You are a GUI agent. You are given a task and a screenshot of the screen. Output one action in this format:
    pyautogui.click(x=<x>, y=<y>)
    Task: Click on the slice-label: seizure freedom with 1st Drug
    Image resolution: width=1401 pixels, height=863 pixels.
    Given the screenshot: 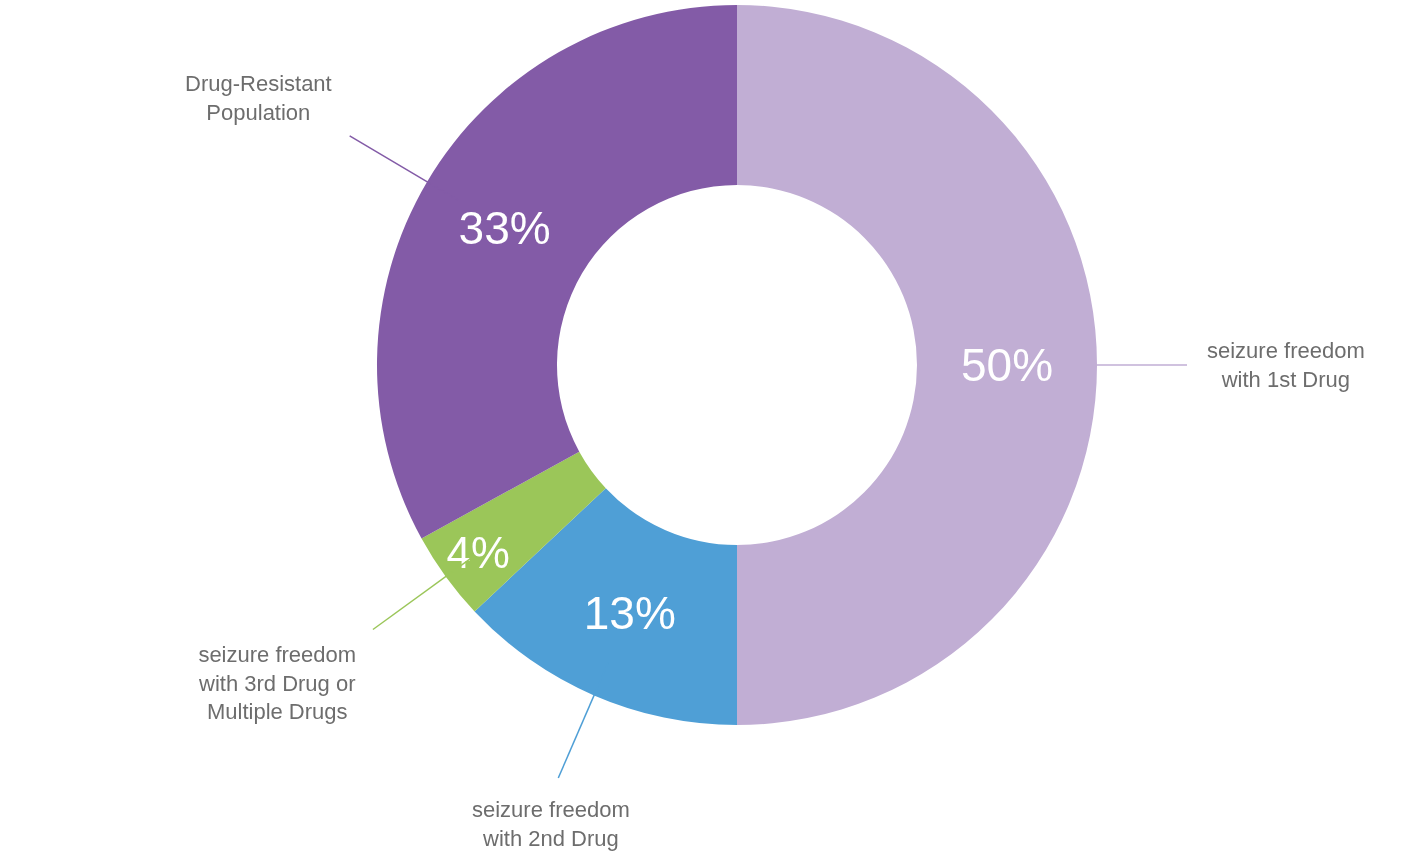 What is the action you would take?
    pyautogui.click(x=1286, y=365)
    